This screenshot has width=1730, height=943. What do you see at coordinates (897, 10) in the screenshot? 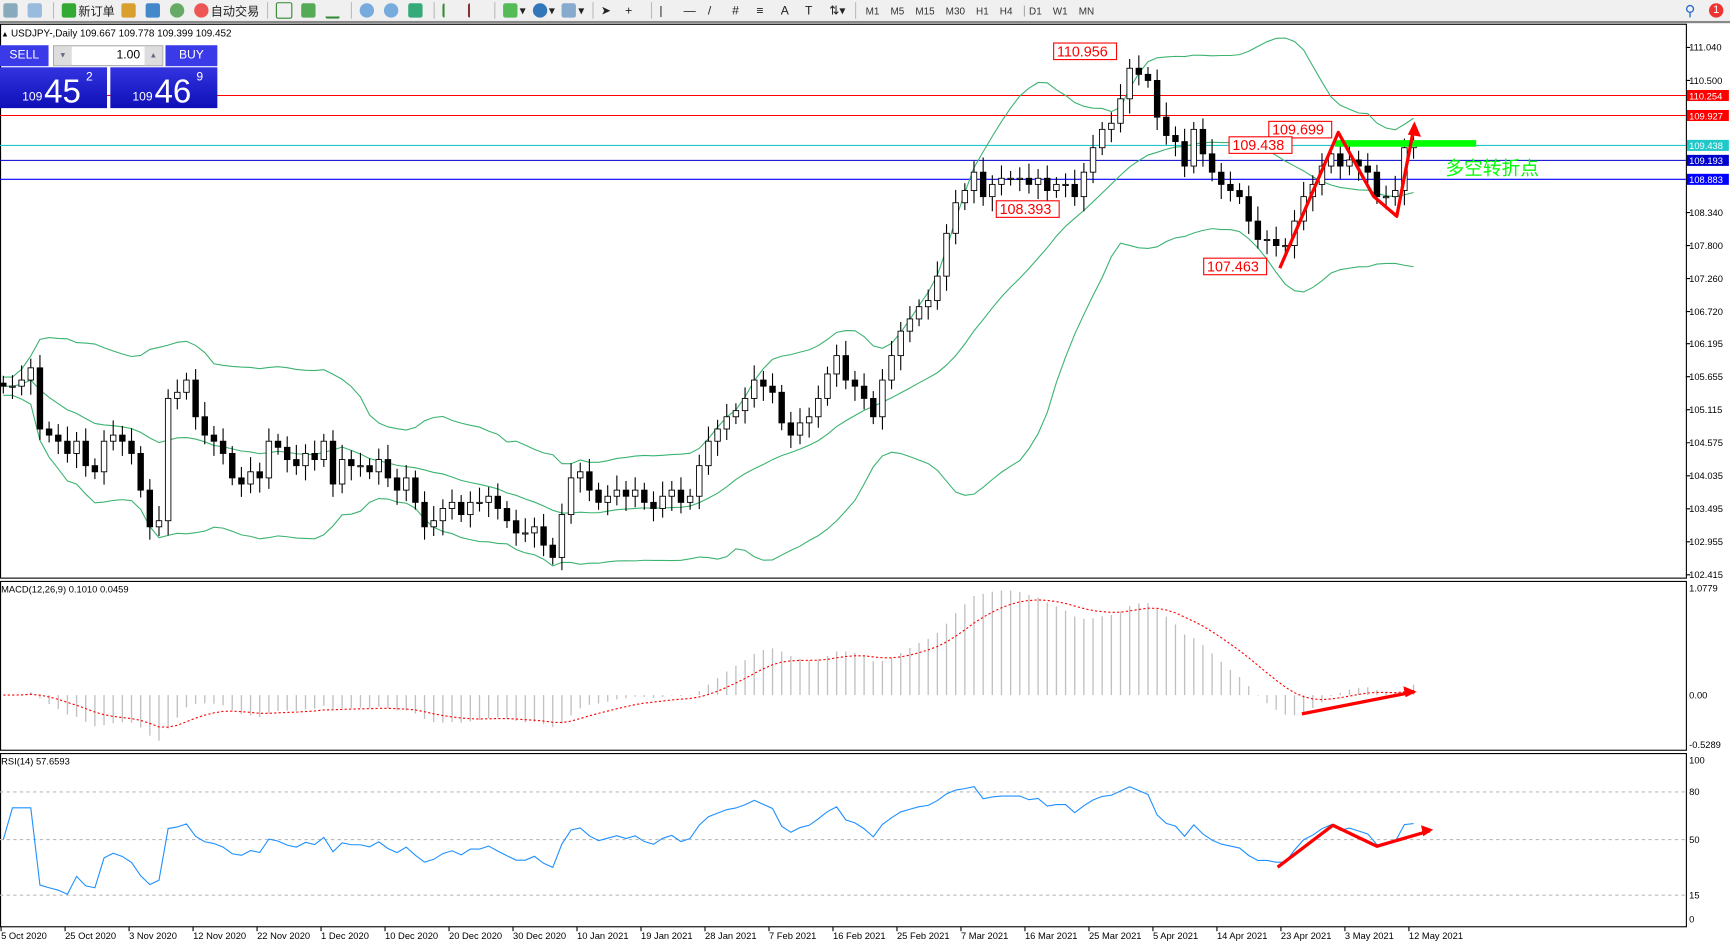
I see `timeframe-m5: M5` at bounding box center [897, 10].